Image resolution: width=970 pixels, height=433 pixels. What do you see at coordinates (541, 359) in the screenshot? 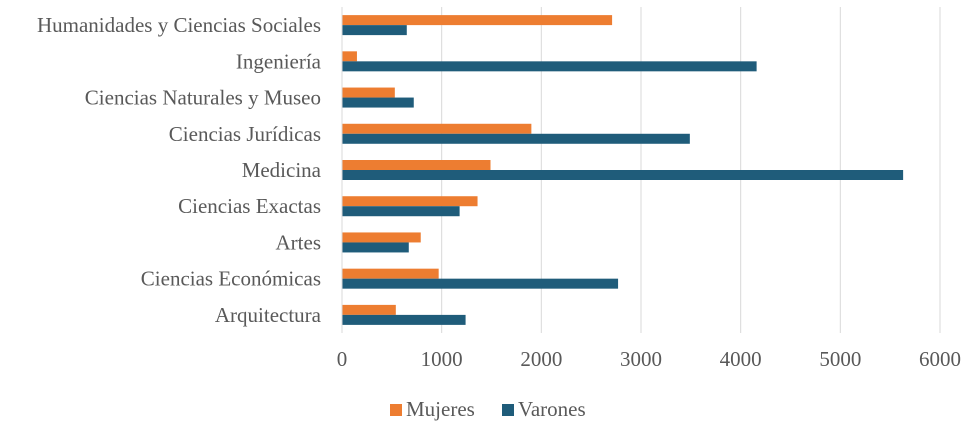
I see `x-tick-label-2000: 2000` at bounding box center [541, 359].